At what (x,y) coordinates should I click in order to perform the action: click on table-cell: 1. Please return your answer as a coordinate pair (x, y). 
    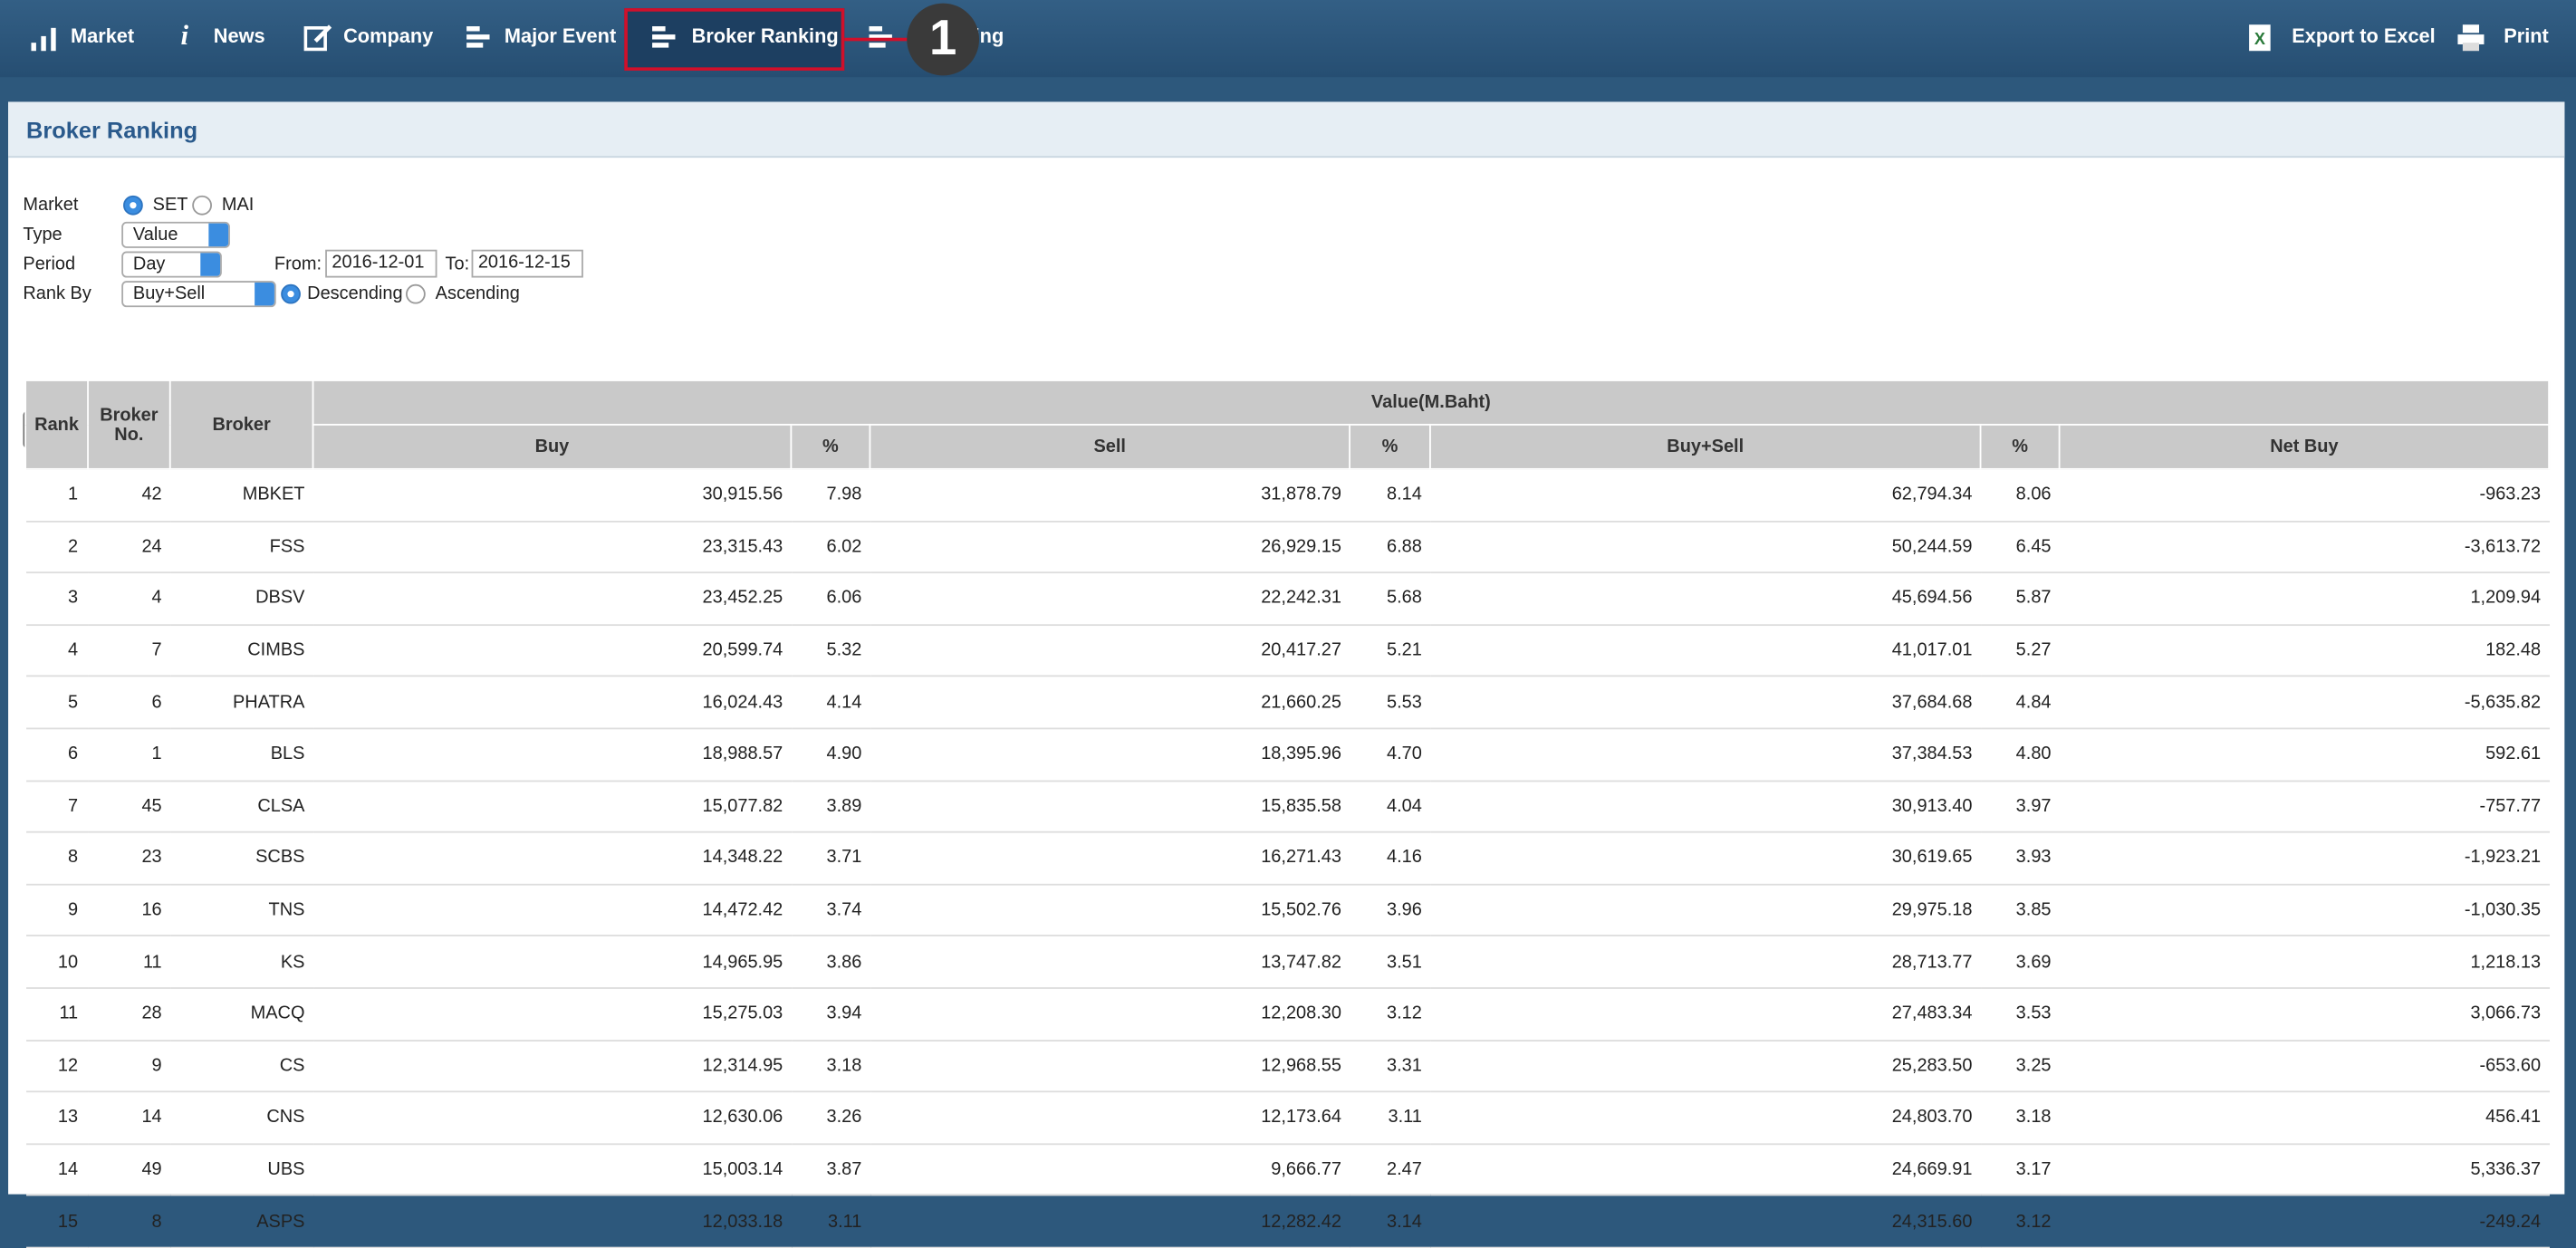
    Looking at the image, I should click on (129, 755).